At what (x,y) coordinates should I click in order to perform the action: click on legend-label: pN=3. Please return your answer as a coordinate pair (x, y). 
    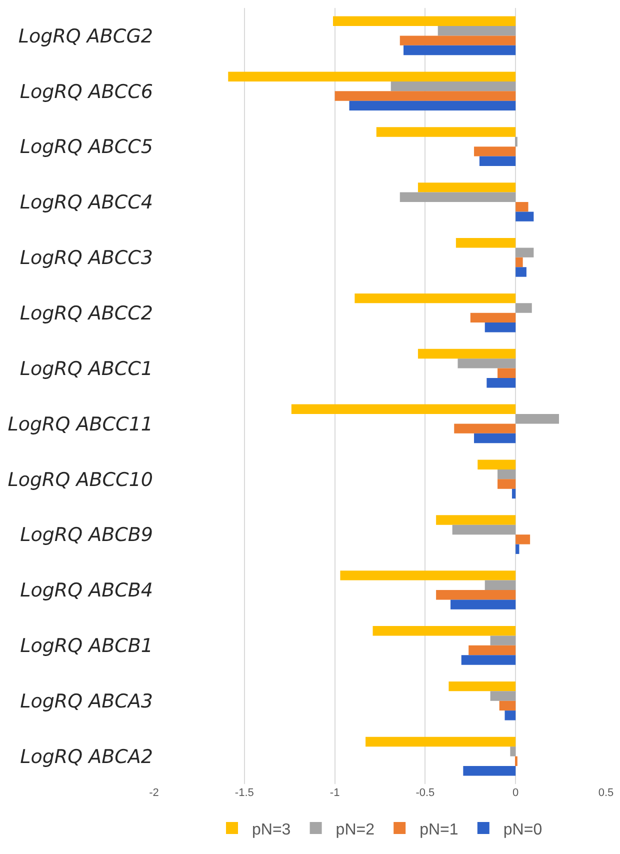
    Looking at the image, I should click on (271, 829).